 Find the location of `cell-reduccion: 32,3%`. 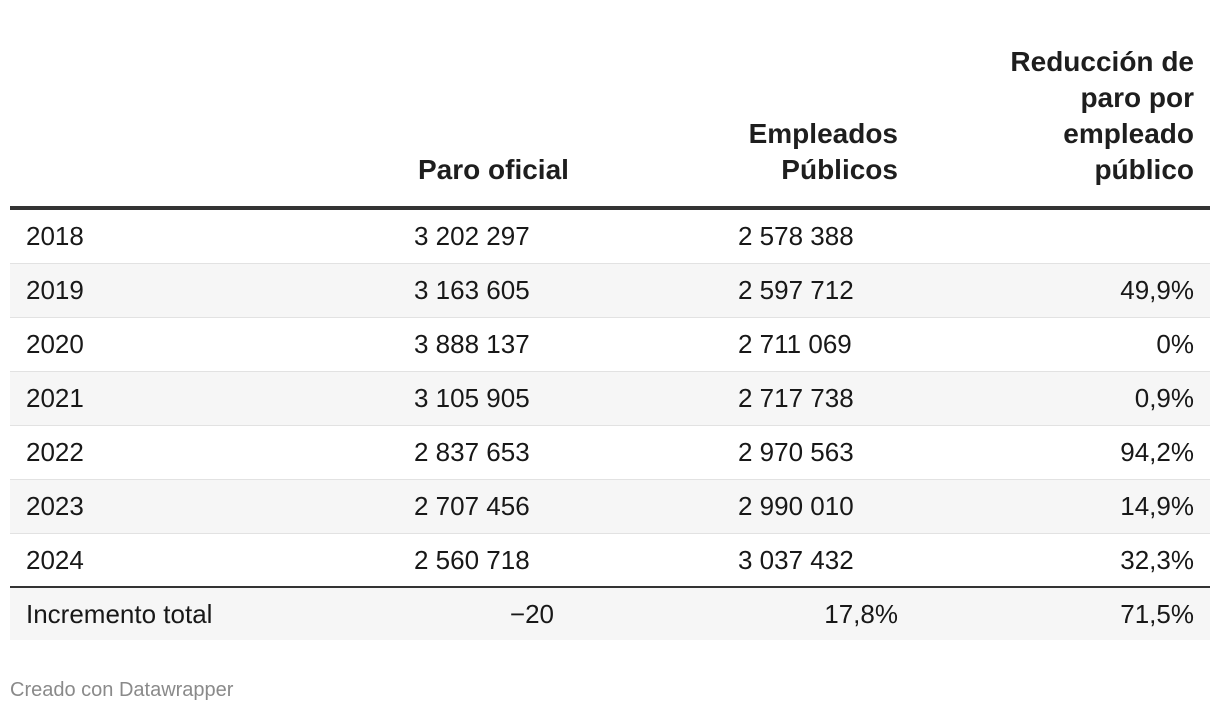

cell-reduccion: 32,3% is located at coordinates (1157, 560).